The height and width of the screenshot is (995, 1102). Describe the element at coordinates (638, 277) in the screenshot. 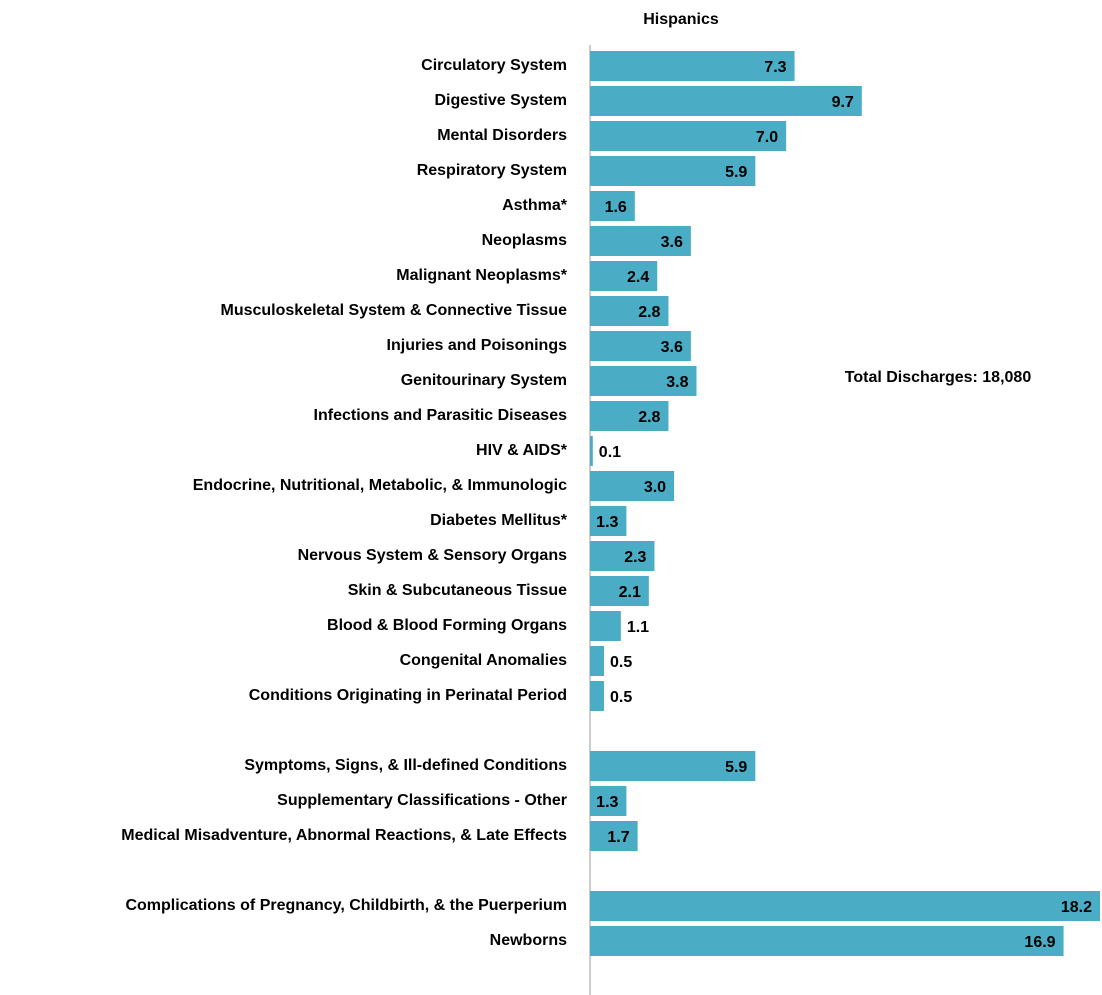

I see `value-label: 2.4` at that location.